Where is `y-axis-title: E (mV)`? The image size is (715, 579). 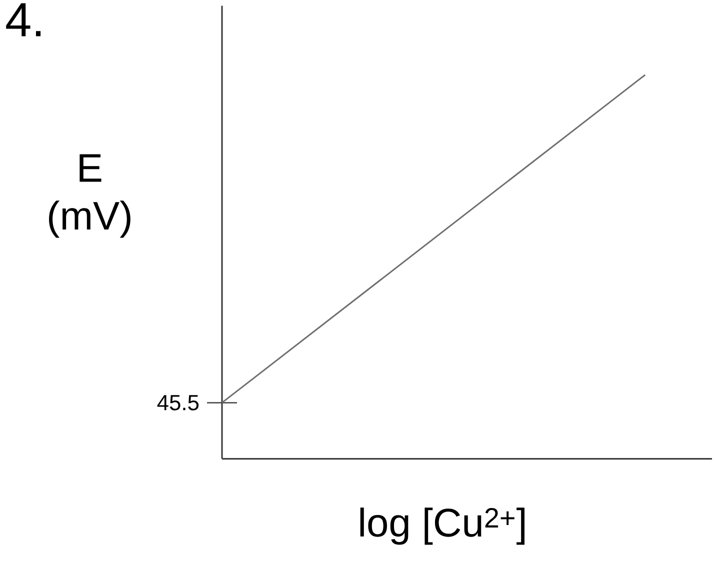
y-axis-title: E (mV) is located at coordinates (89, 196).